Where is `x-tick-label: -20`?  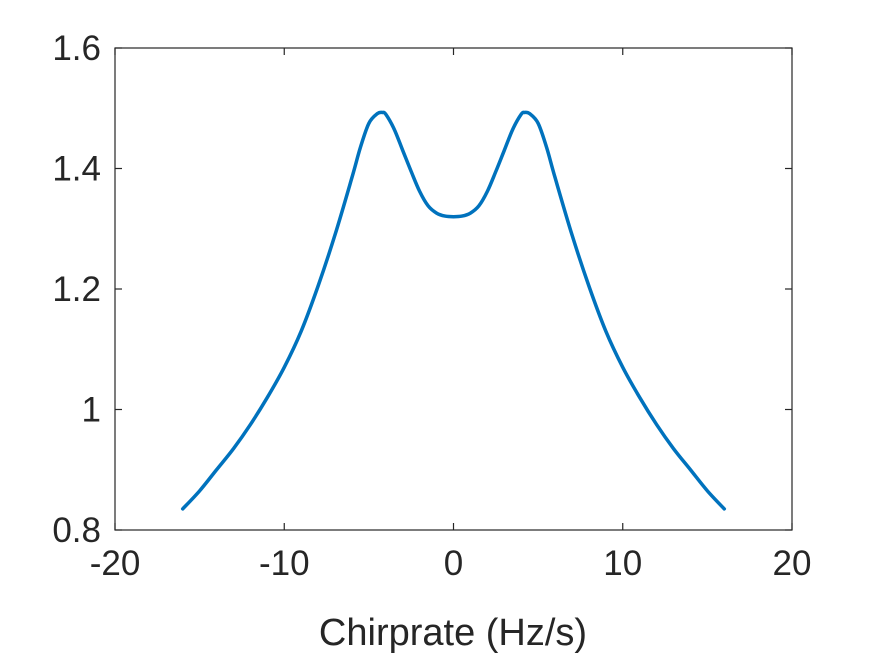
x-tick-label: -20 is located at coordinates (115, 563).